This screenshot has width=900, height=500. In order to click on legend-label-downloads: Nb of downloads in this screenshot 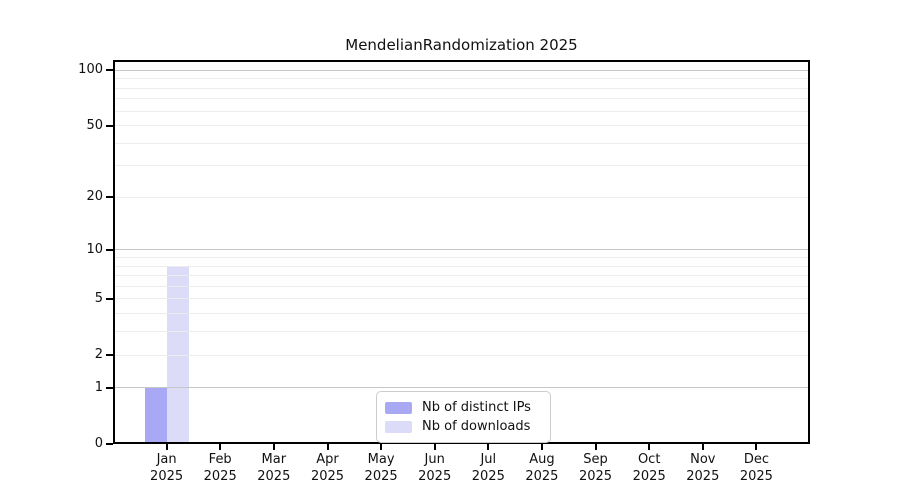, I will do `click(476, 426)`.